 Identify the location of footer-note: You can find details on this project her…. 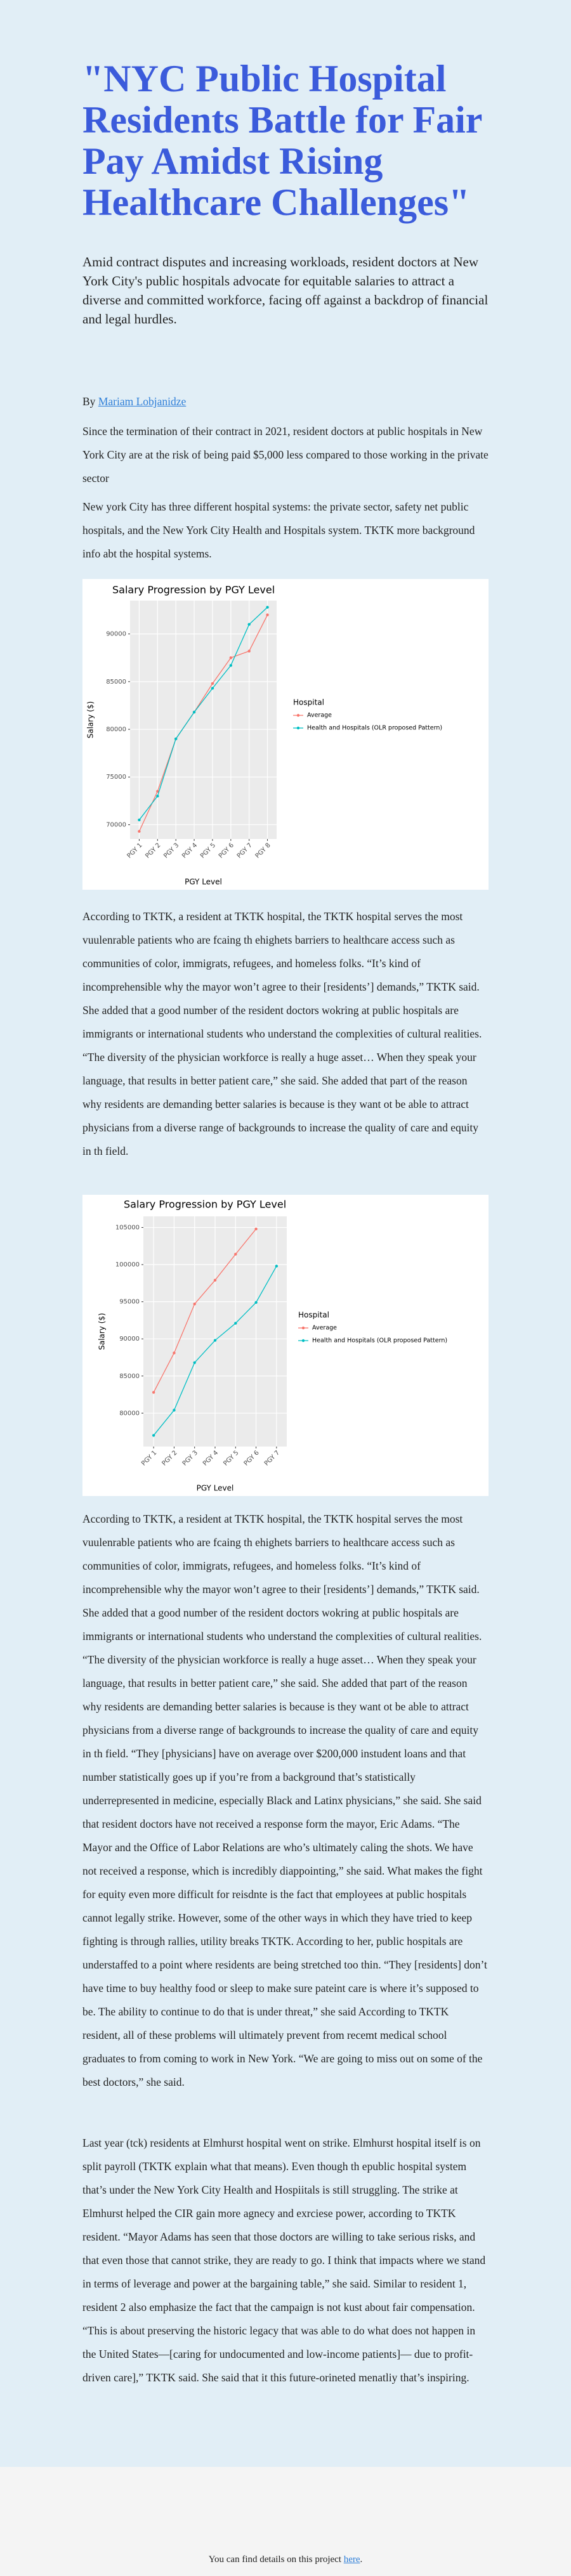
(285, 2560).